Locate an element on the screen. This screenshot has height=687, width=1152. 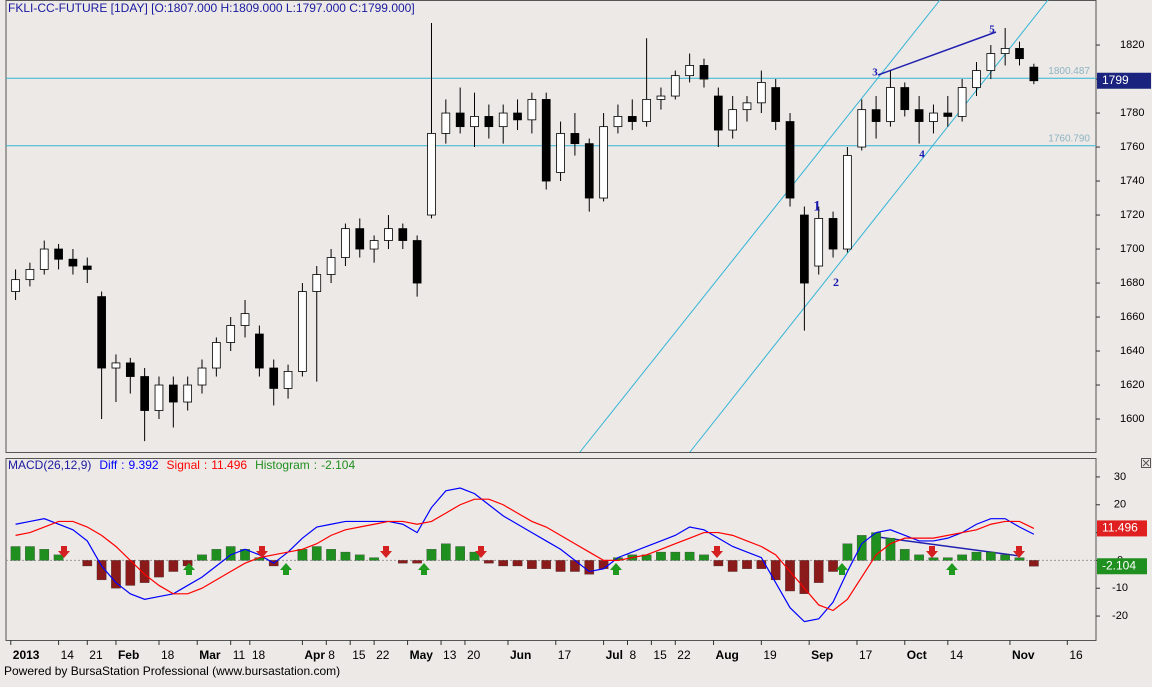
value-box is located at coordinates (1122, 566).